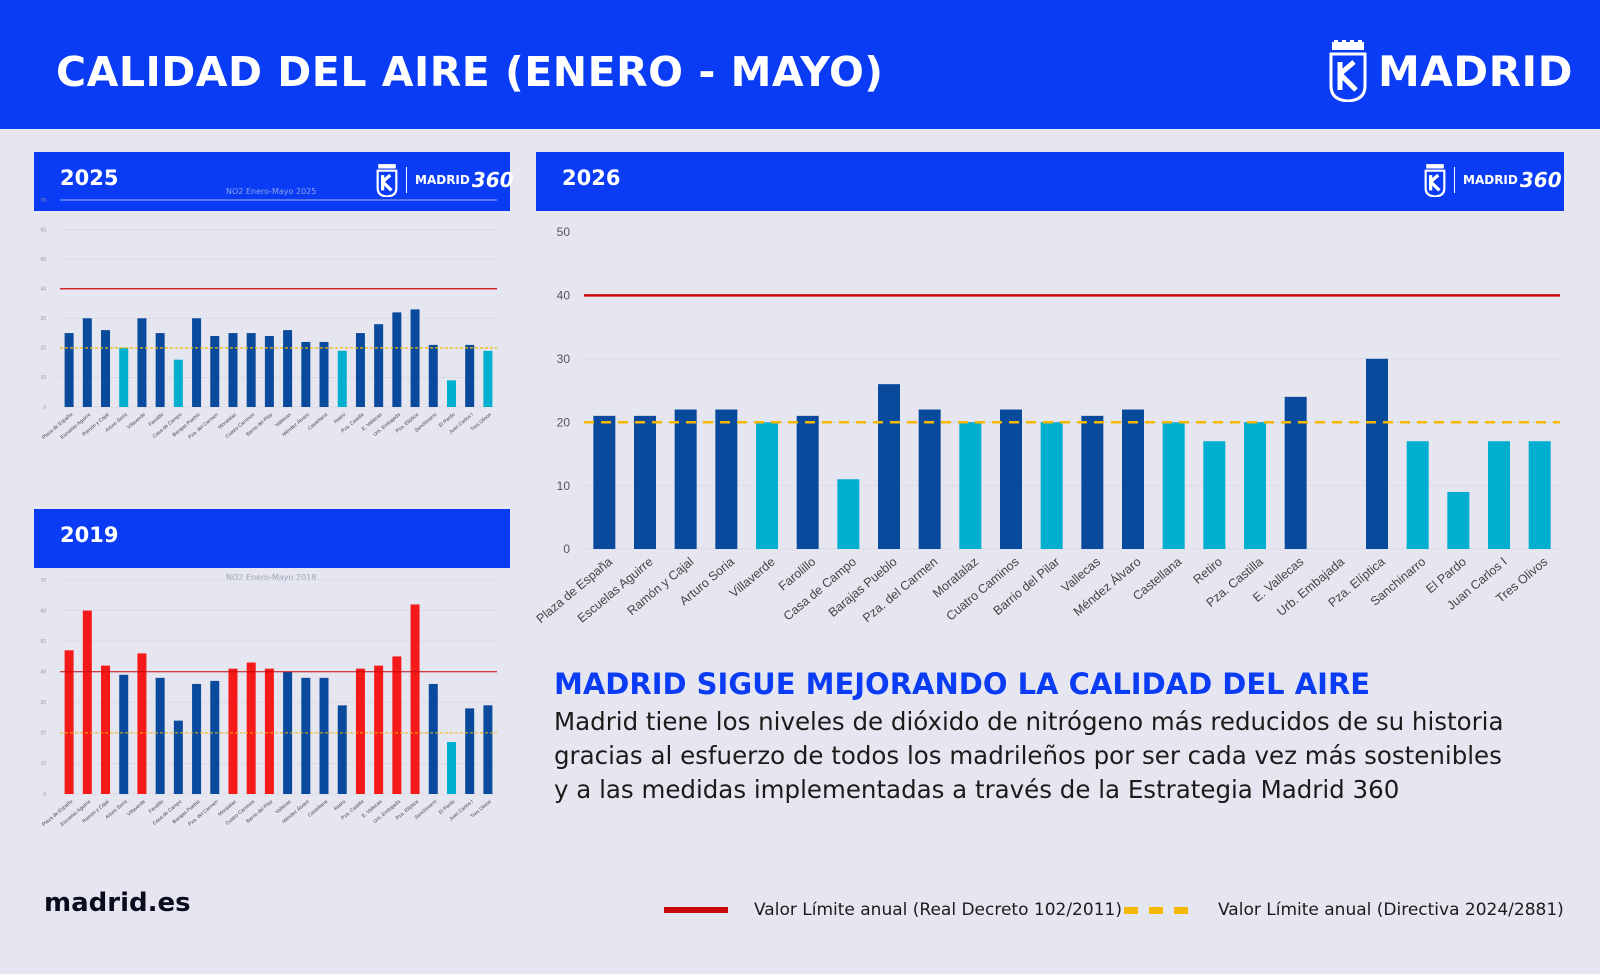 This screenshot has width=1600, height=974. Describe the element at coordinates (44, 795) in the screenshot. I see `y-tick-label: 0` at that location.